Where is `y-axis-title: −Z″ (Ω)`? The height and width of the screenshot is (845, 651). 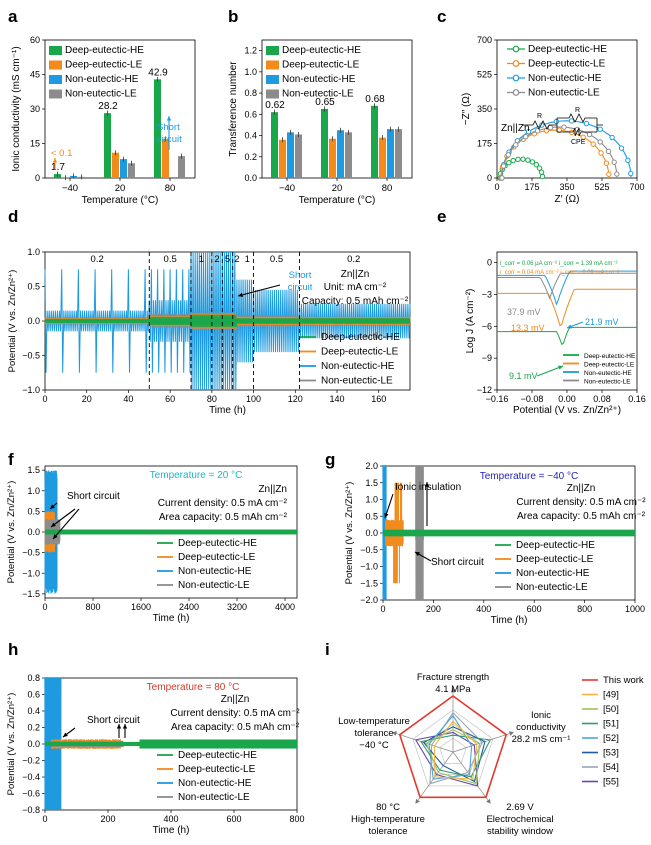 y-axis-title: −Z″ (Ω) is located at coordinates (466, 109).